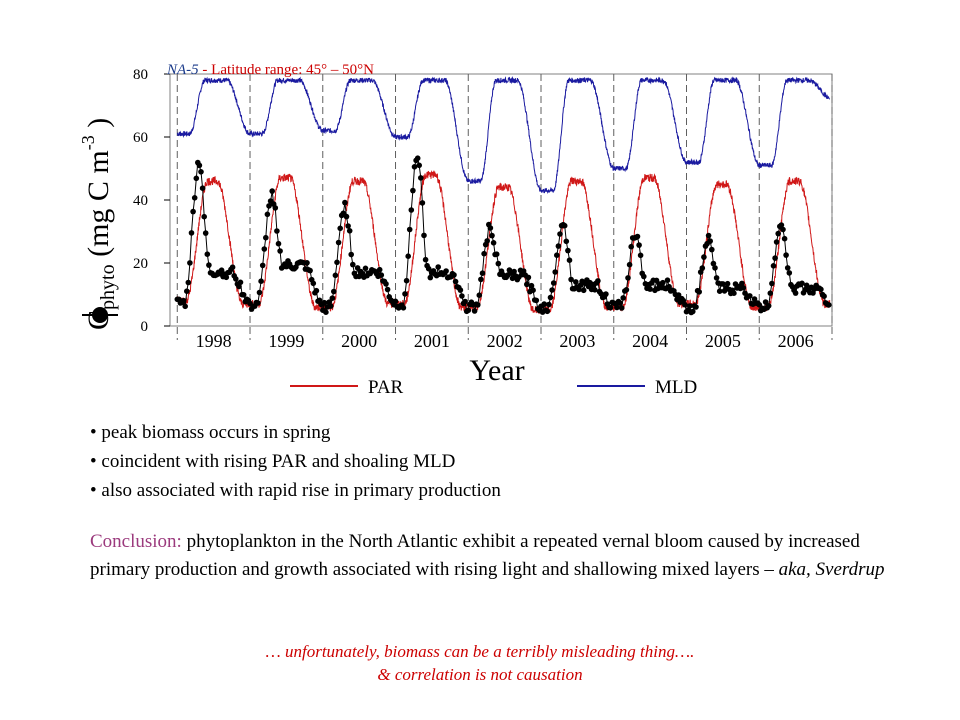 This screenshot has height=720, width=960. I want to click on y-tick-label: 60, so click(140, 138).